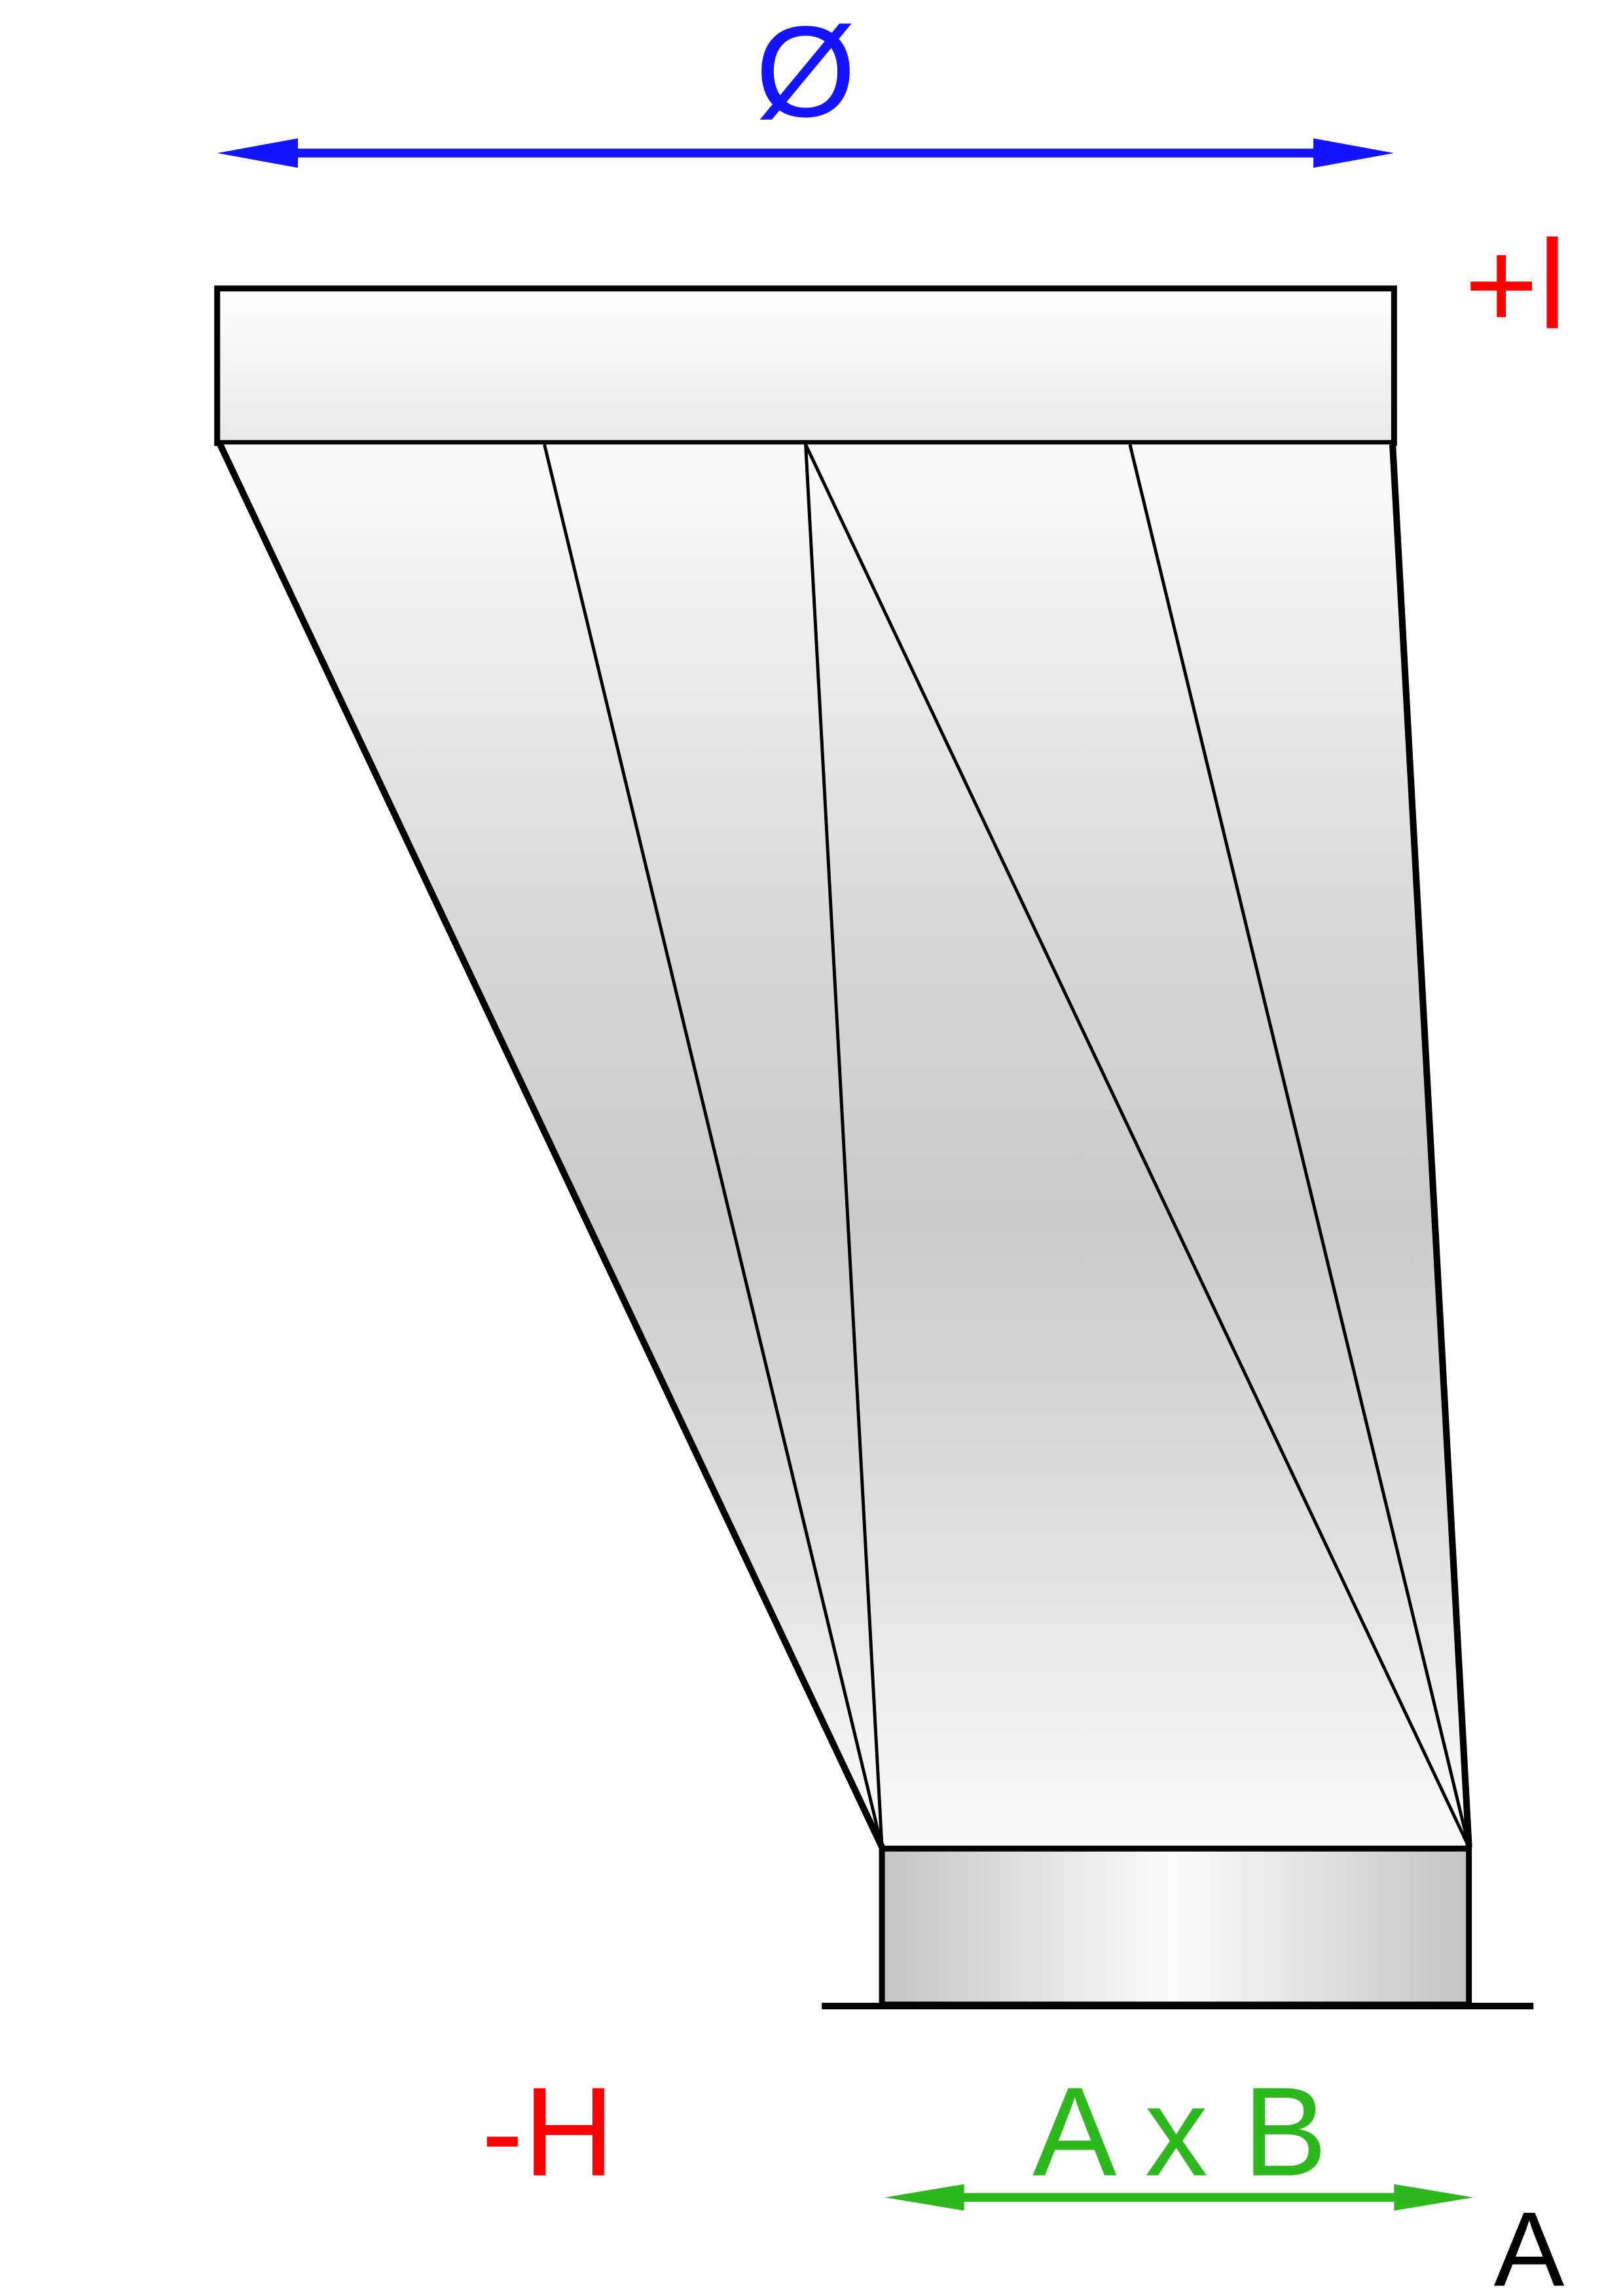 Image resolution: width=1623 pixels, height=2296 pixels. Describe the element at coordinates (806, 72) in the screenshot. I see `diameter-label: Ø` at that location.